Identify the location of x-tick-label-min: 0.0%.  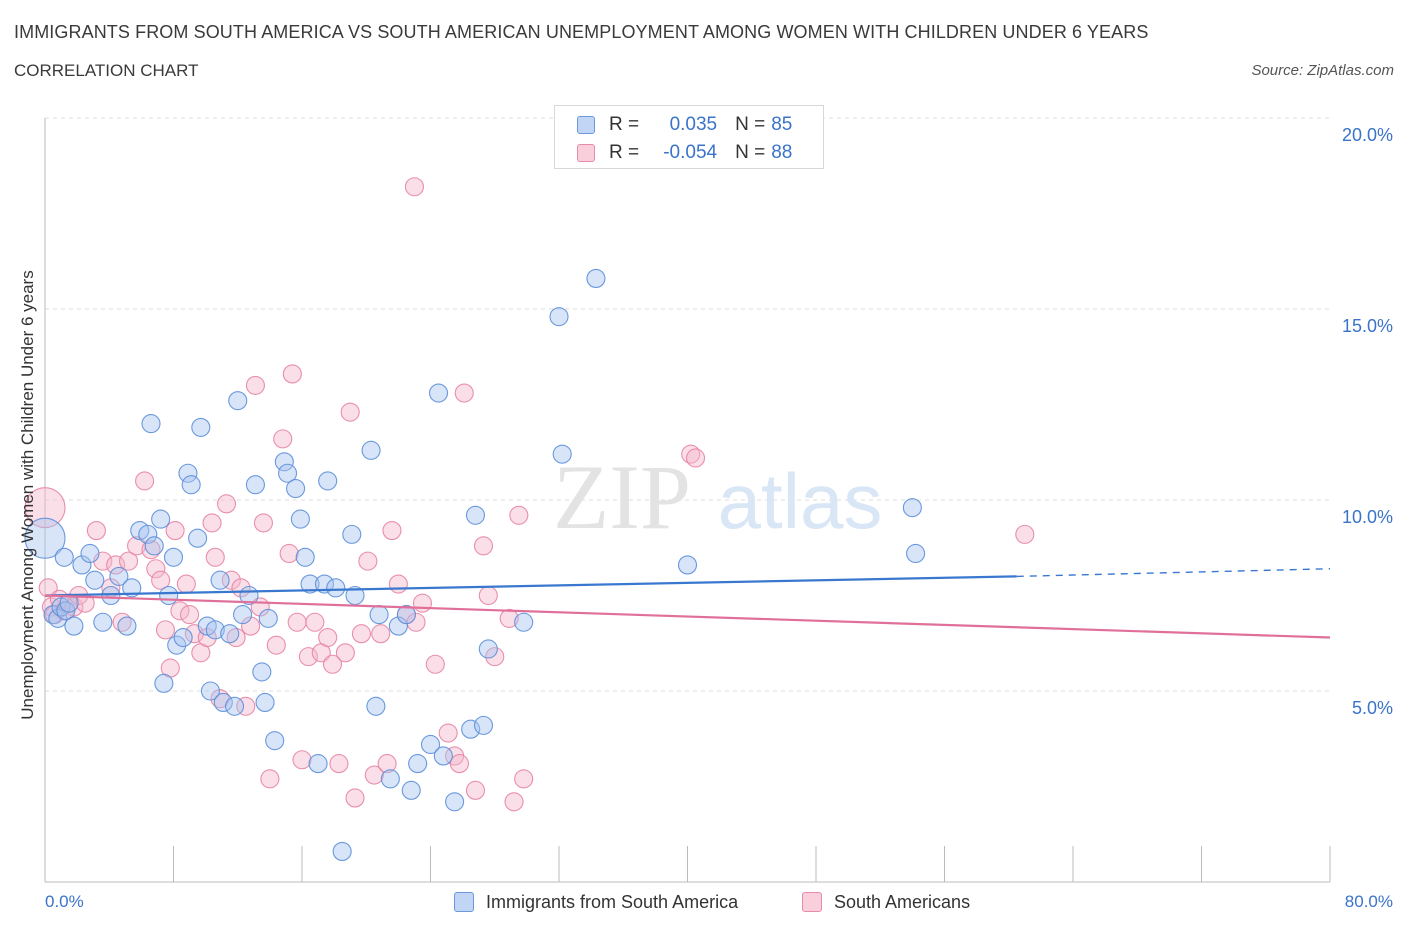
(64, 901).